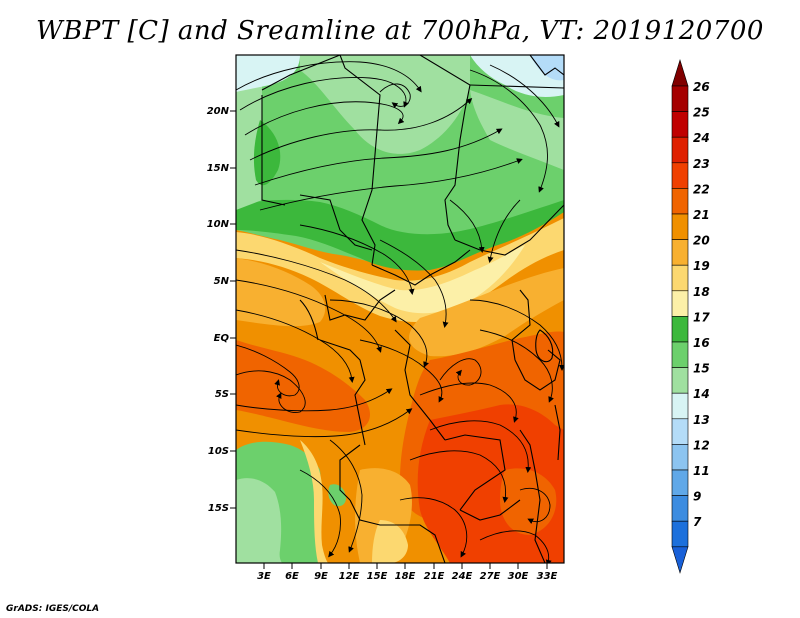 The image size is (800, 618). I want to click on field-orange-se-patch, so click(528, 501).